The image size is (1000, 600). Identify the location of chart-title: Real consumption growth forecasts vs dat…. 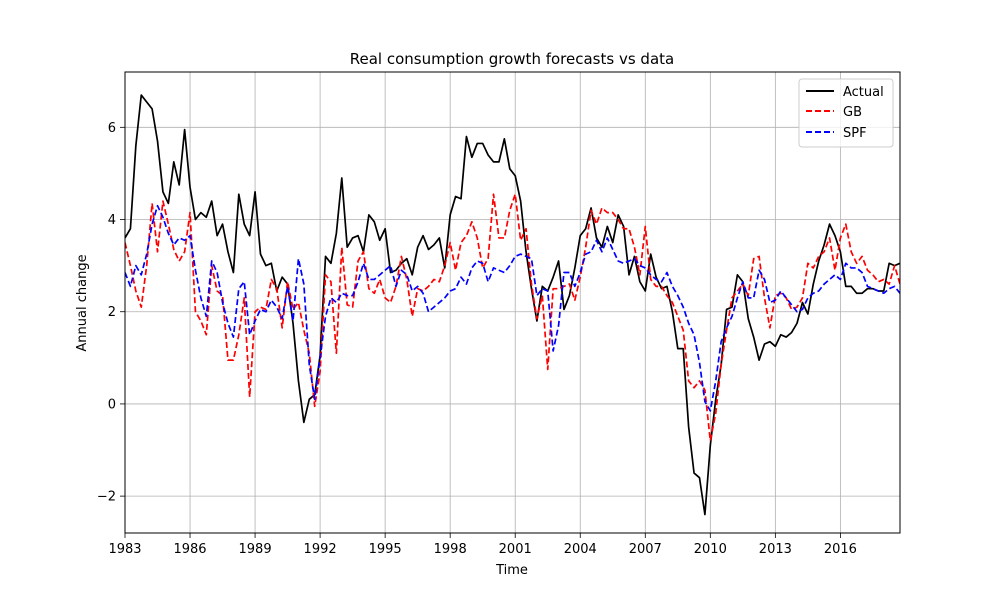
(512, 59).